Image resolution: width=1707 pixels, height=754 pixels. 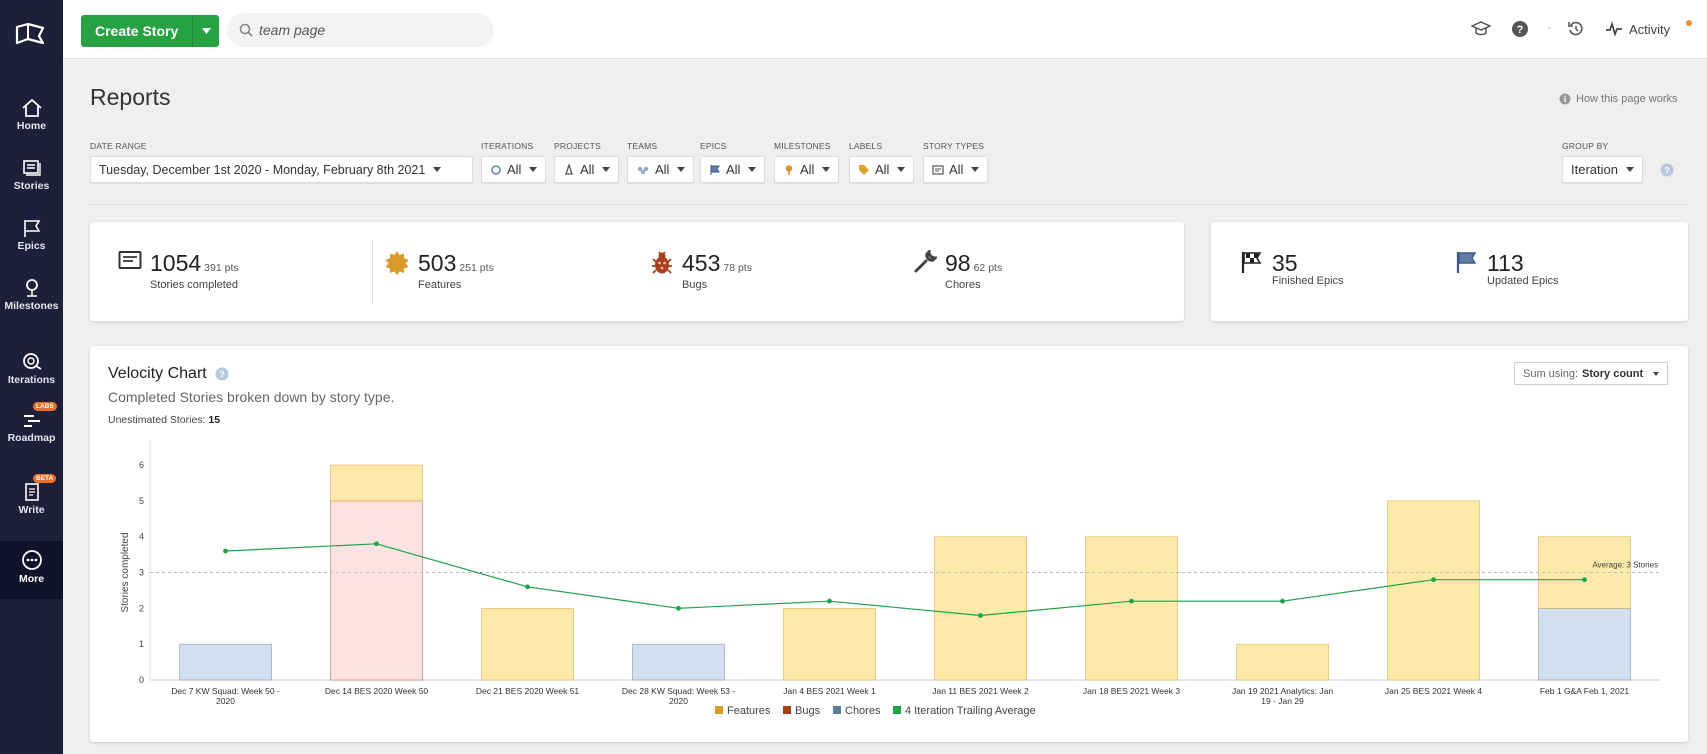 What do you see at coordinates (437, 263) in the screenshot?
I see `features-count: 503` at bounding box center [437, 263].